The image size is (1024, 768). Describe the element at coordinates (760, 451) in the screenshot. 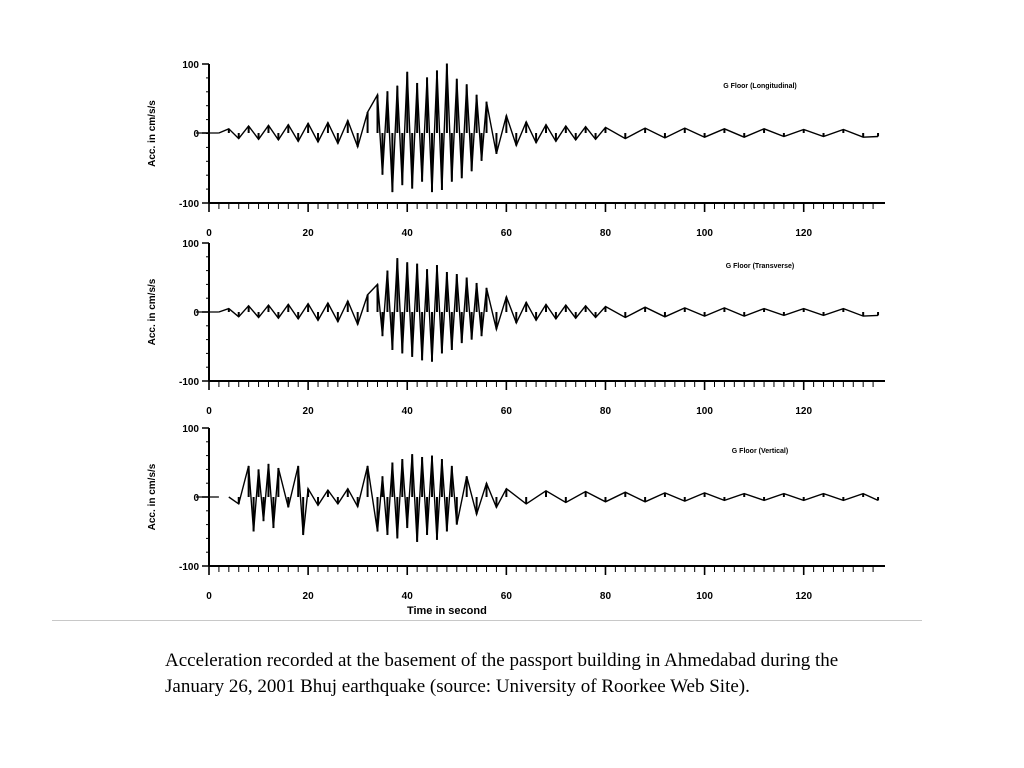

I see `panel-title: G Floor (Vertical)` at that location.